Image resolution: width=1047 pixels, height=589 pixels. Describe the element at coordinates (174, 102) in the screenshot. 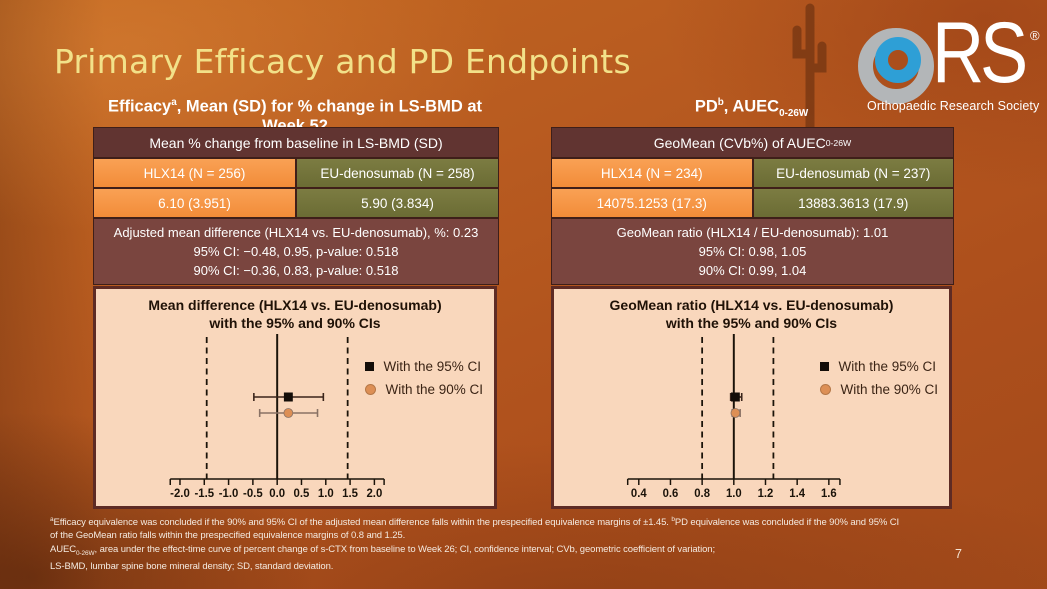

I see `efficacy-subtitle-sup: a` at that location.